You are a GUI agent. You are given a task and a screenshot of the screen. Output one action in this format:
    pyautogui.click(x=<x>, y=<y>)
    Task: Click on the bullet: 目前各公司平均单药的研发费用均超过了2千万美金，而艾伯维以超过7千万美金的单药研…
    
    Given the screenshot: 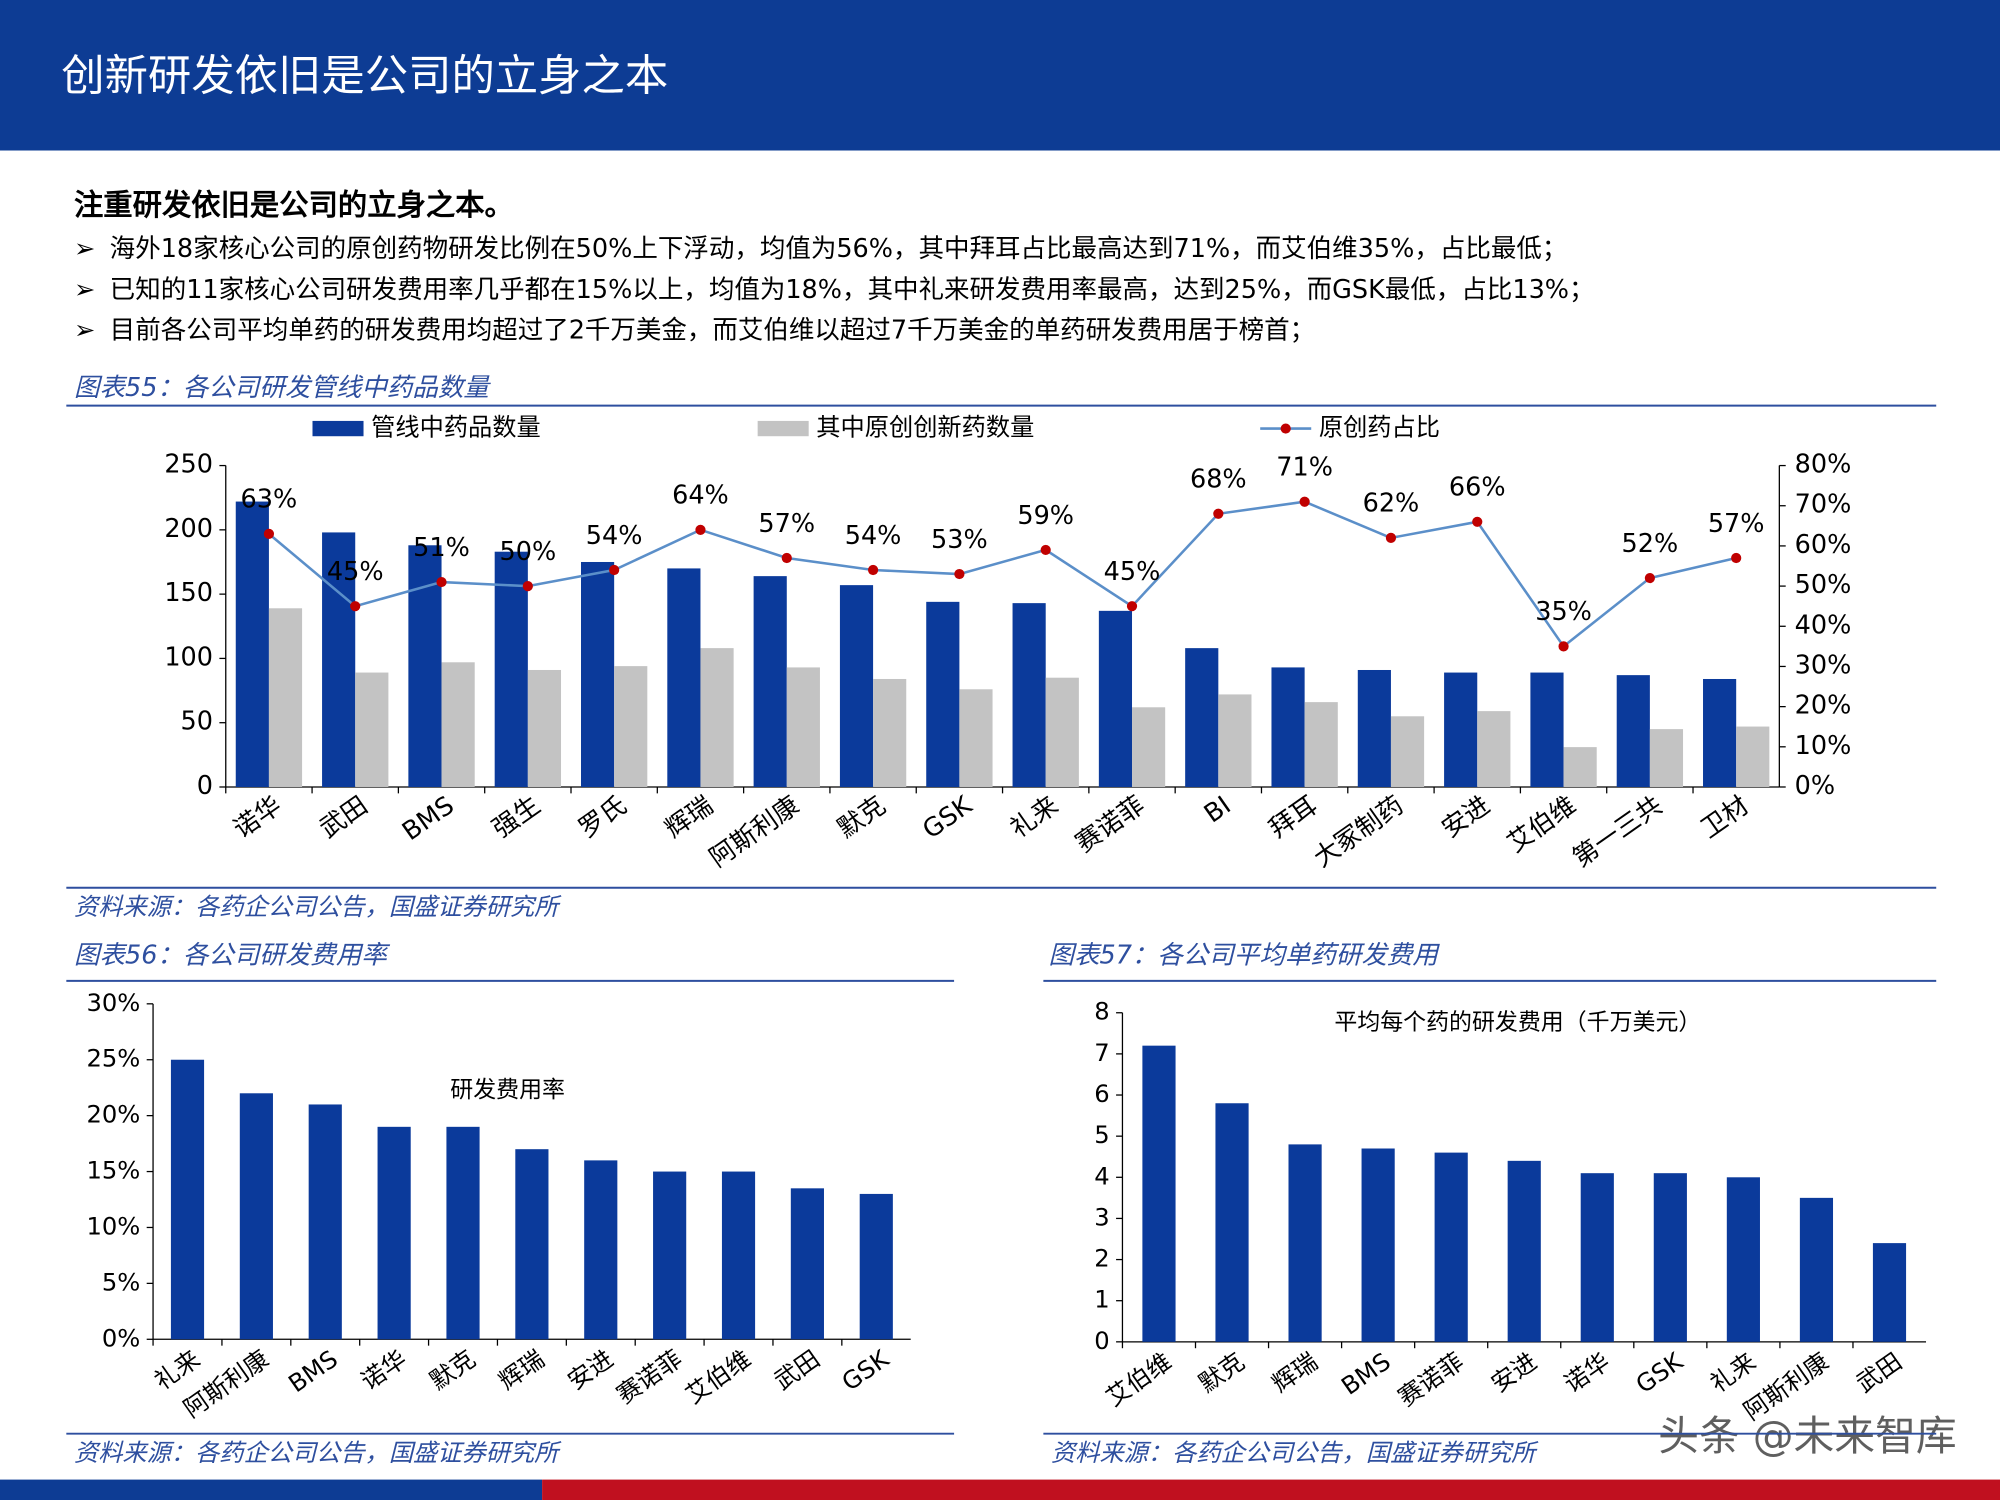 What is the action you would take?
    pyautogui.click(x=712, y=331)
    